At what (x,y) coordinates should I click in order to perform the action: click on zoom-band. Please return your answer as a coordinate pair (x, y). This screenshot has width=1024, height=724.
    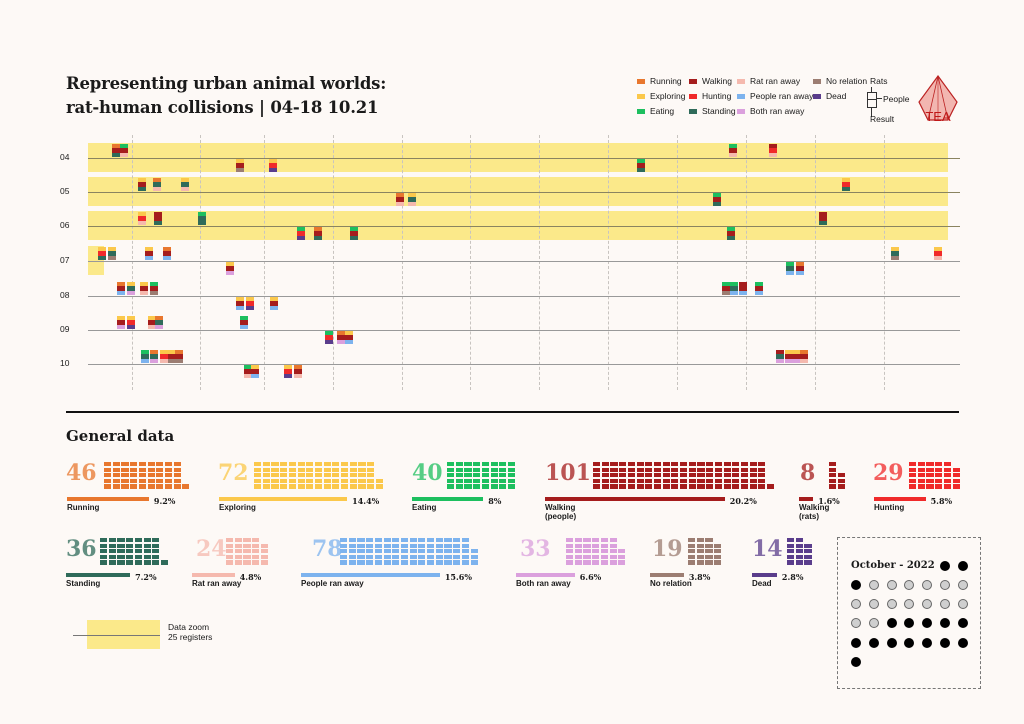
    Looking at the image, I should click on (518, 191).